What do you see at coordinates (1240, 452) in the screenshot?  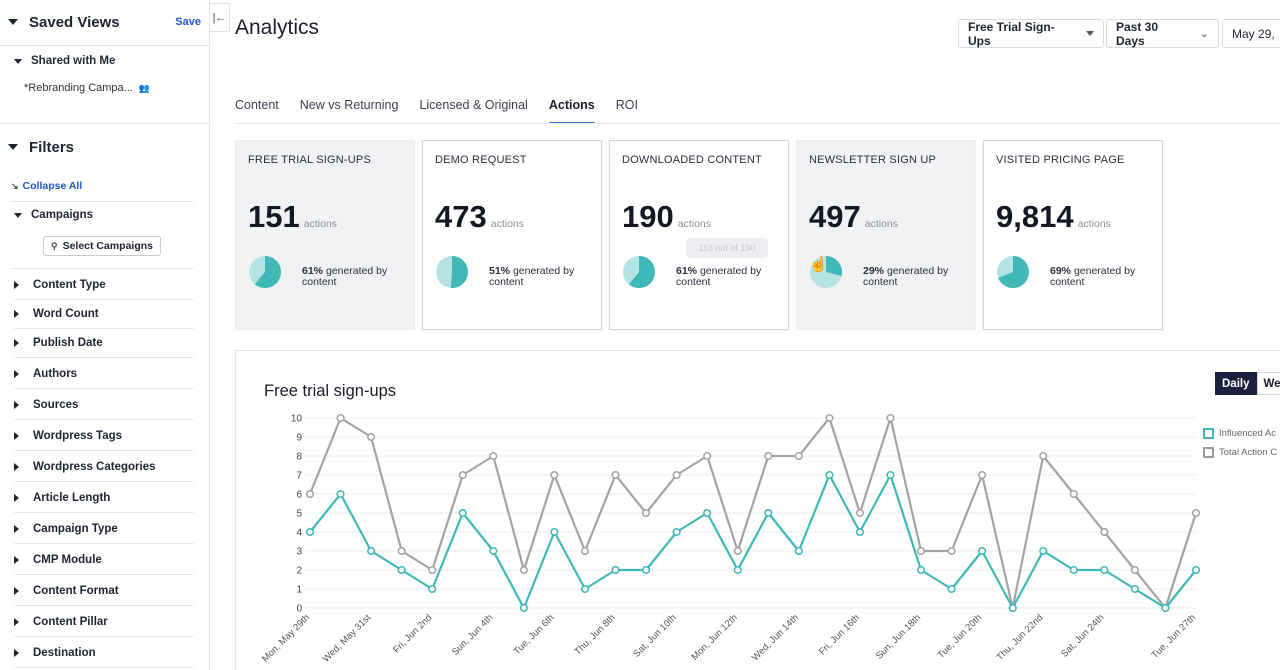 I see `legend-item-total: Total Action C` at bounding box center [1240, 452].